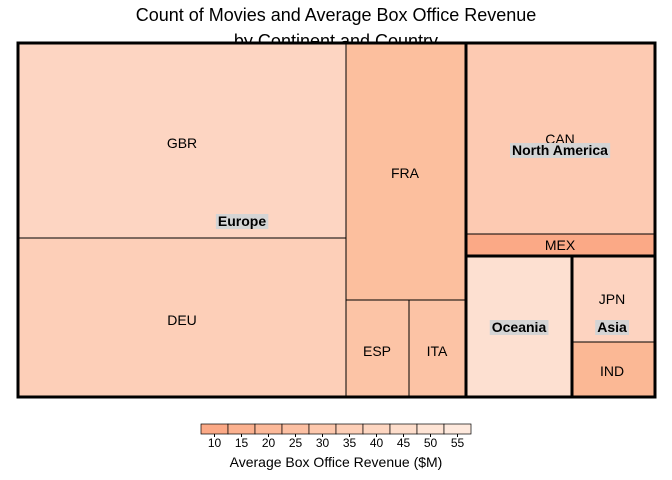 The height and width of the screenshot is (480, 672). What do you see at coordinates (242, 443) in the screenshot?
I see `legend-tick-label: 15` at bounding box center [242, 443].